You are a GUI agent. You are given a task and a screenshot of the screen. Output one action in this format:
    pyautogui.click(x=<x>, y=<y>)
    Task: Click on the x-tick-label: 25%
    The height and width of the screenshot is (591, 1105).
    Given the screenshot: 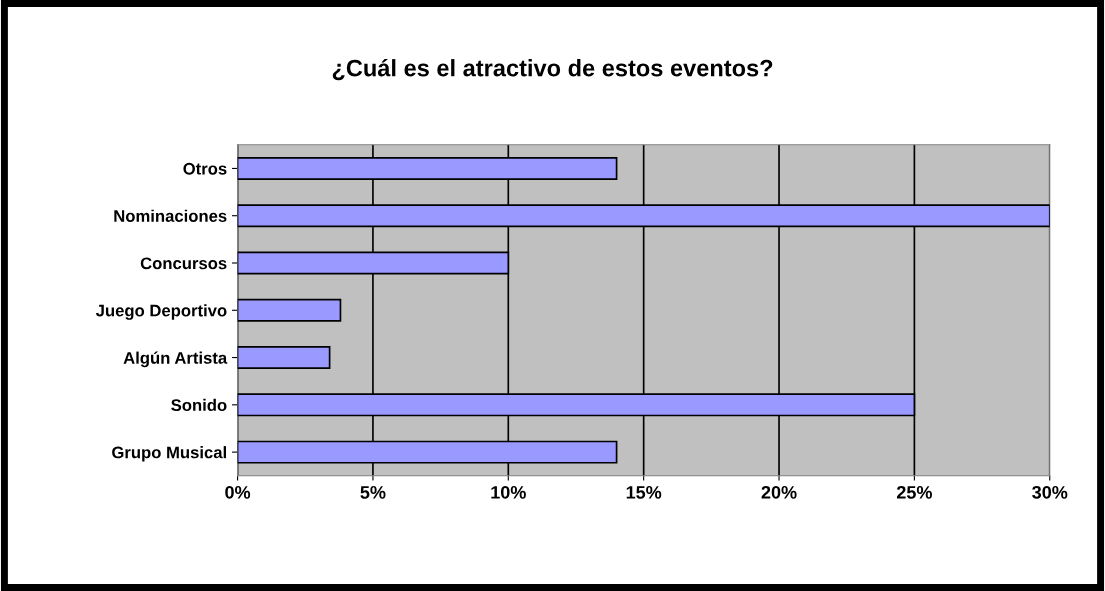 What is the action you would take?
    pyautogui.click(x=914, y=492)
    